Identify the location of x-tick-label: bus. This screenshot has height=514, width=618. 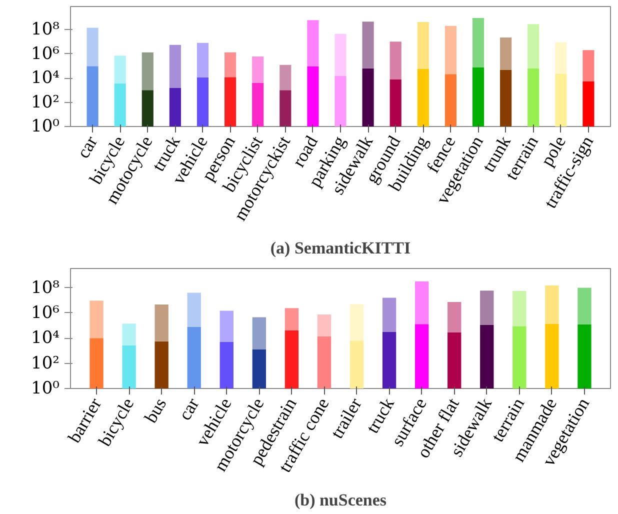
(155, 410).